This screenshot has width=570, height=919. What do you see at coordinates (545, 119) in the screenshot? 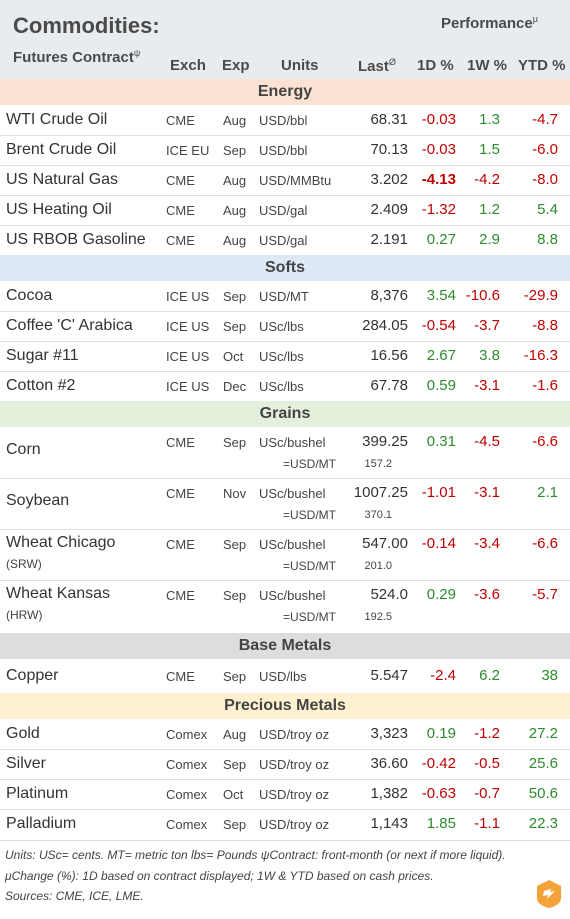
I see `change-ytd-cell: -4.7` at bounding box center [545, 119].